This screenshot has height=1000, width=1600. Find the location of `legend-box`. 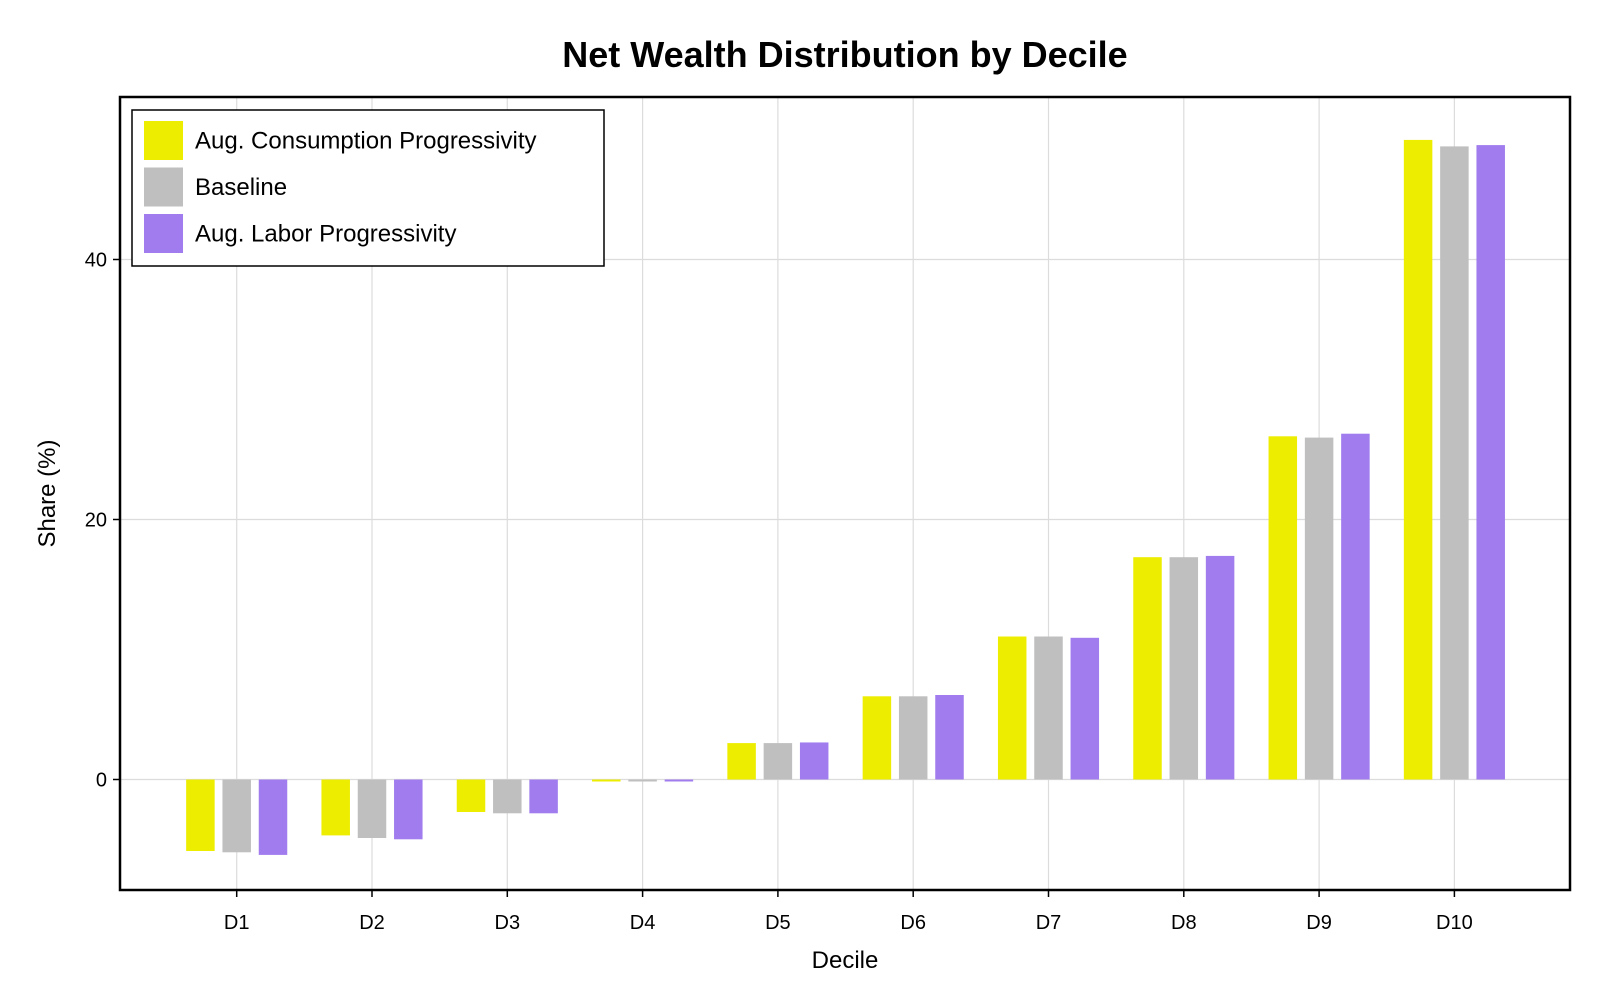

legend-box is located at coordinates (368, 188).